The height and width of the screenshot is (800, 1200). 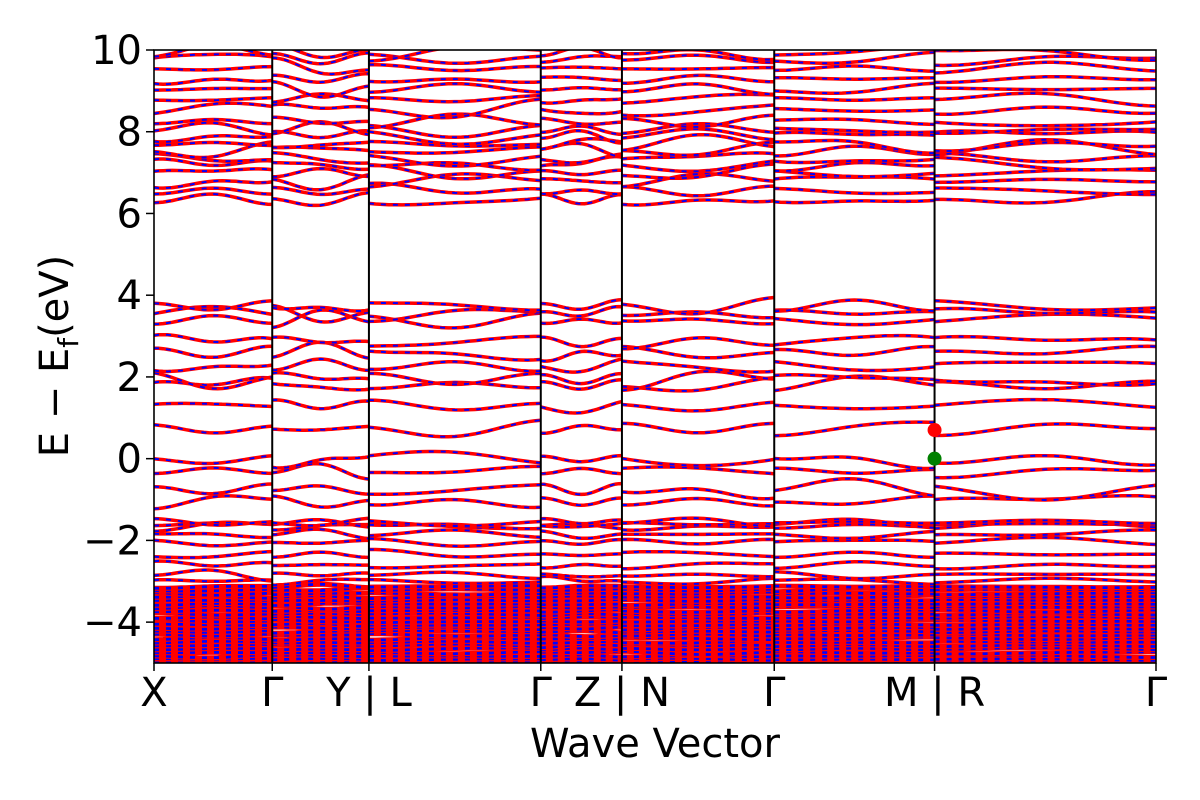 What do you see at coordinates (934, 444) in the screenshot?
I see `band-edge-markers` at bounding box center [934, 444].